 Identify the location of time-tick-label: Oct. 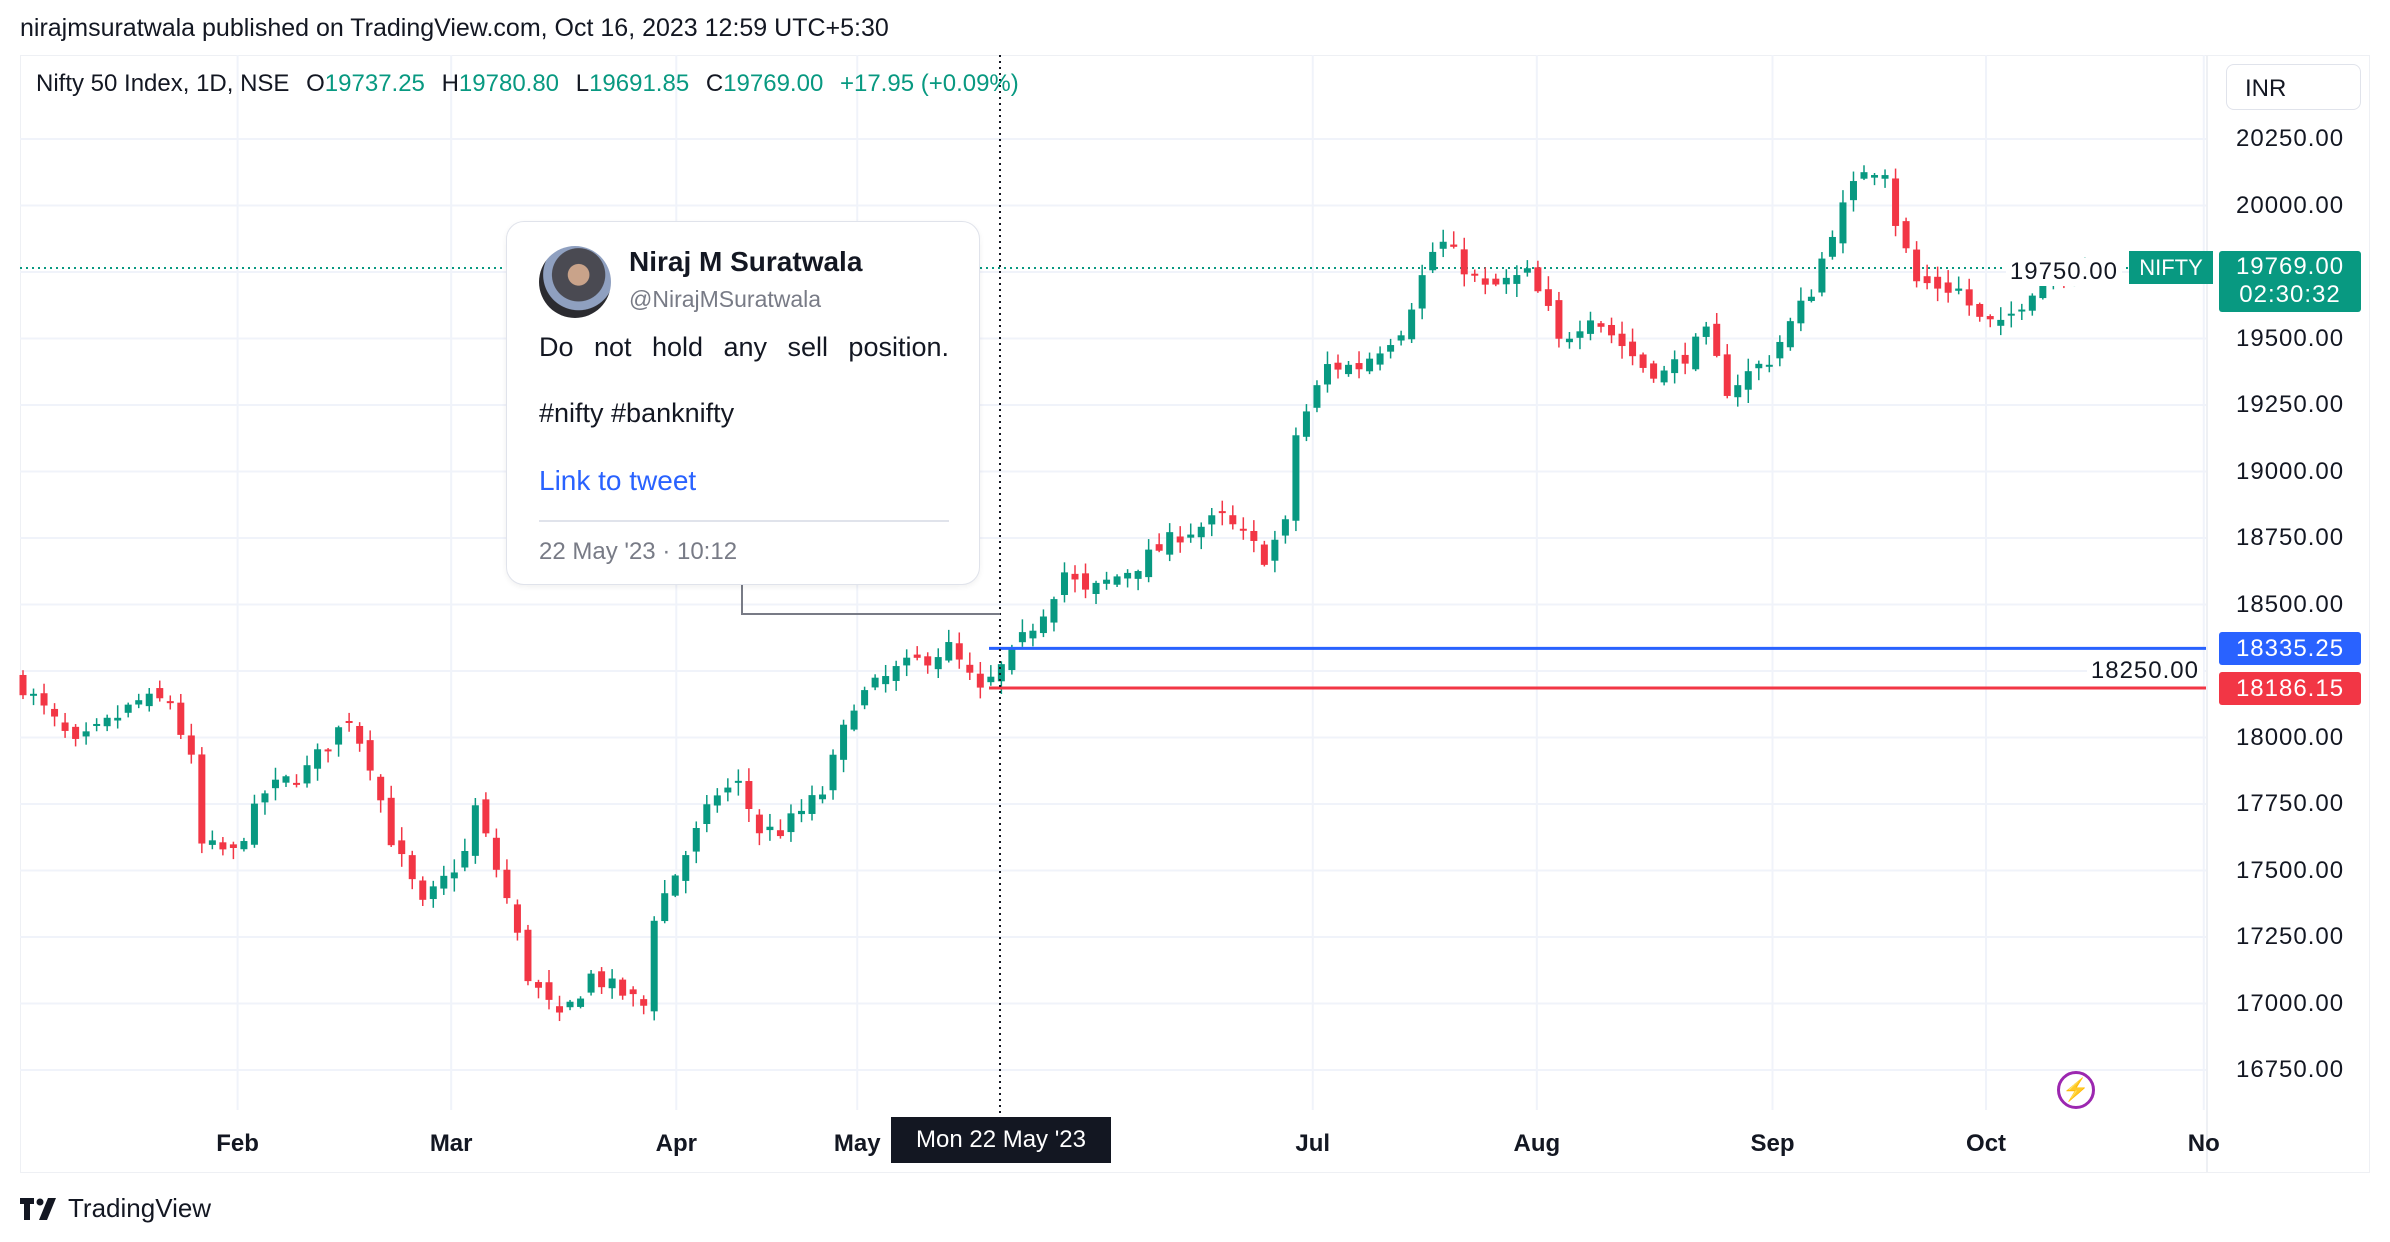
(1986, 1143).